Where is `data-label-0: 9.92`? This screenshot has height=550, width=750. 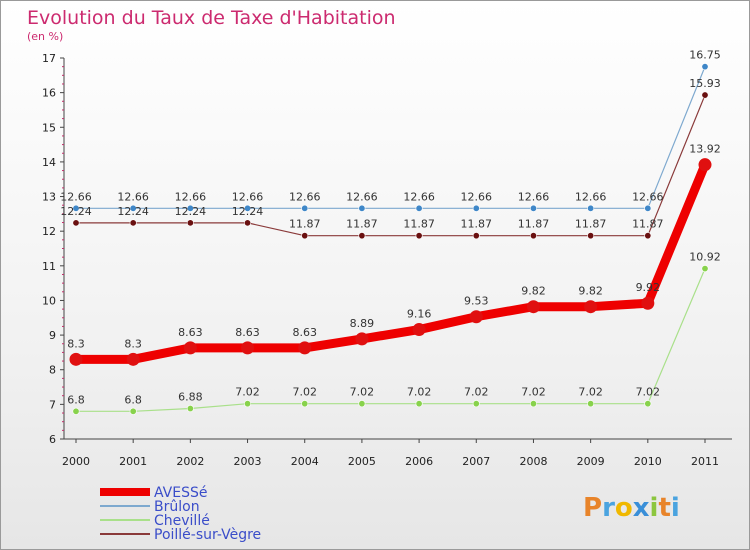 data-label-0: 9.92 is located at coordinates (648, 287).